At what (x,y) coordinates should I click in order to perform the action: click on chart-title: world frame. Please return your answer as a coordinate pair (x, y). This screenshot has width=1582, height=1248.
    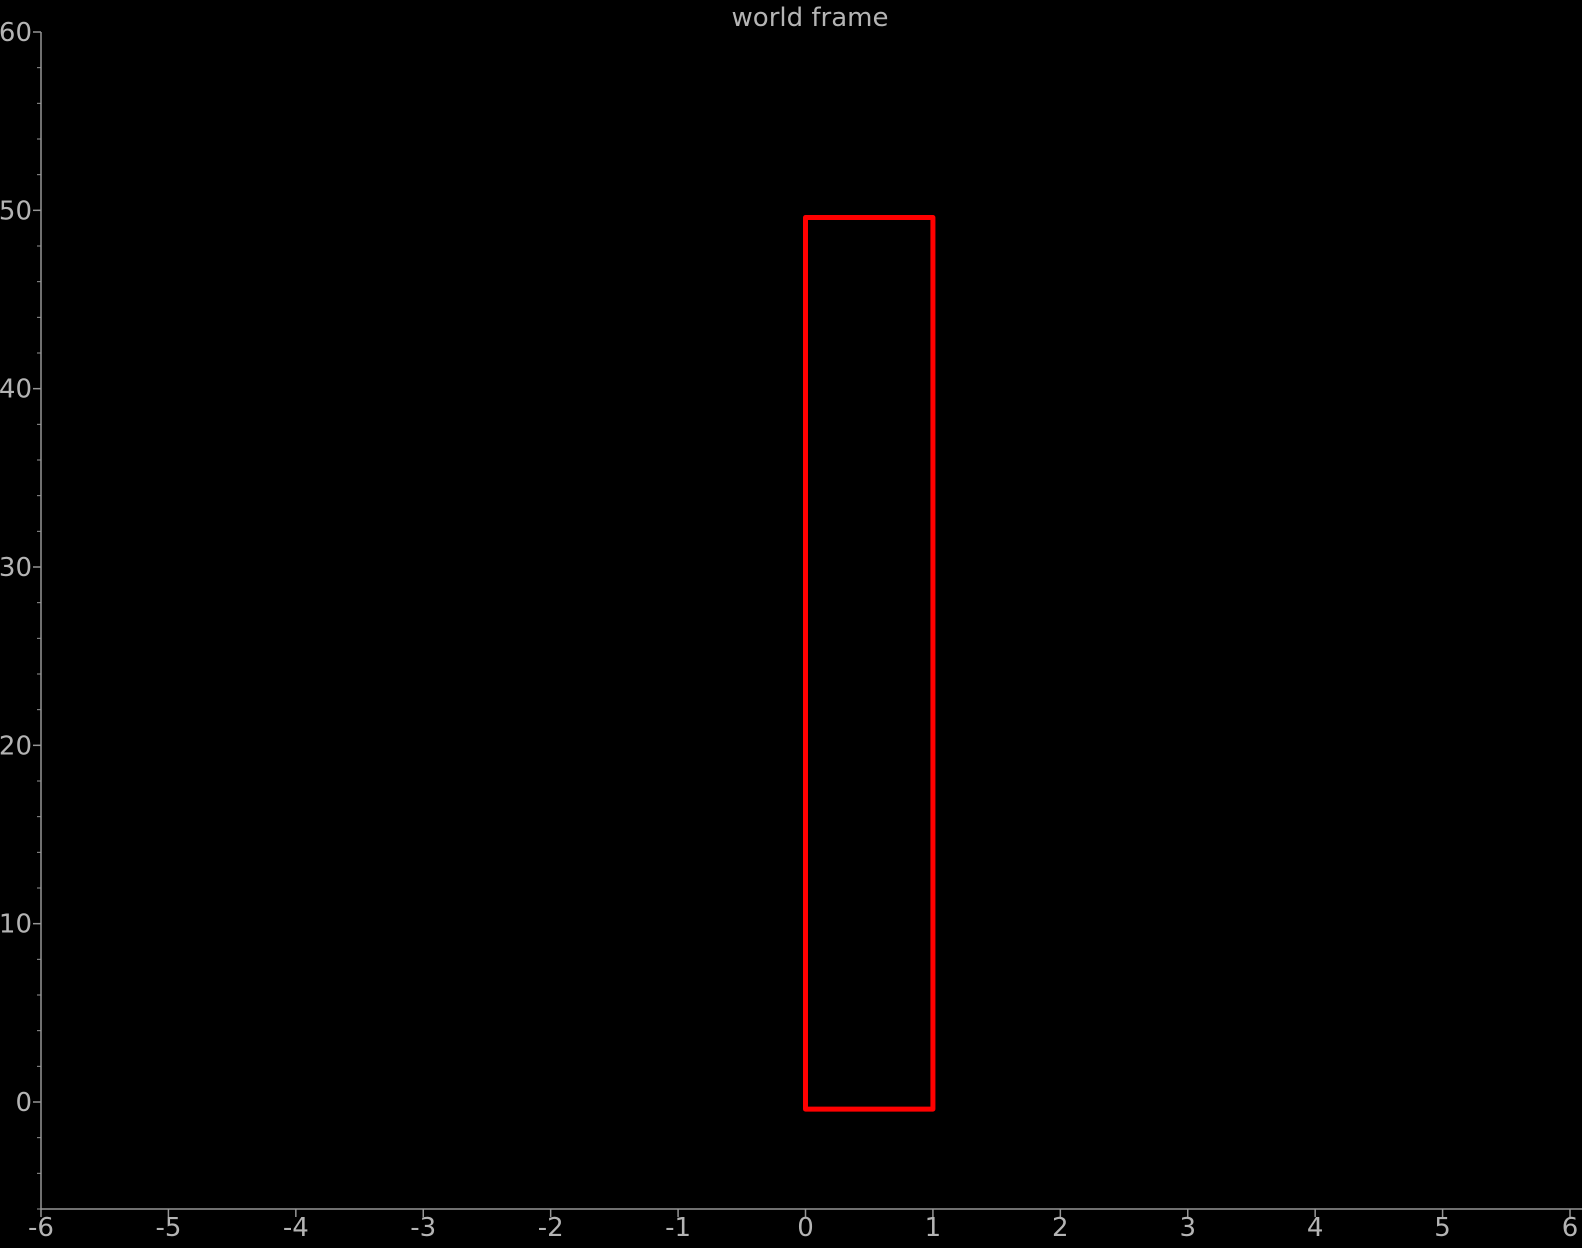
    Looking at the image, I should click on (810, 18).